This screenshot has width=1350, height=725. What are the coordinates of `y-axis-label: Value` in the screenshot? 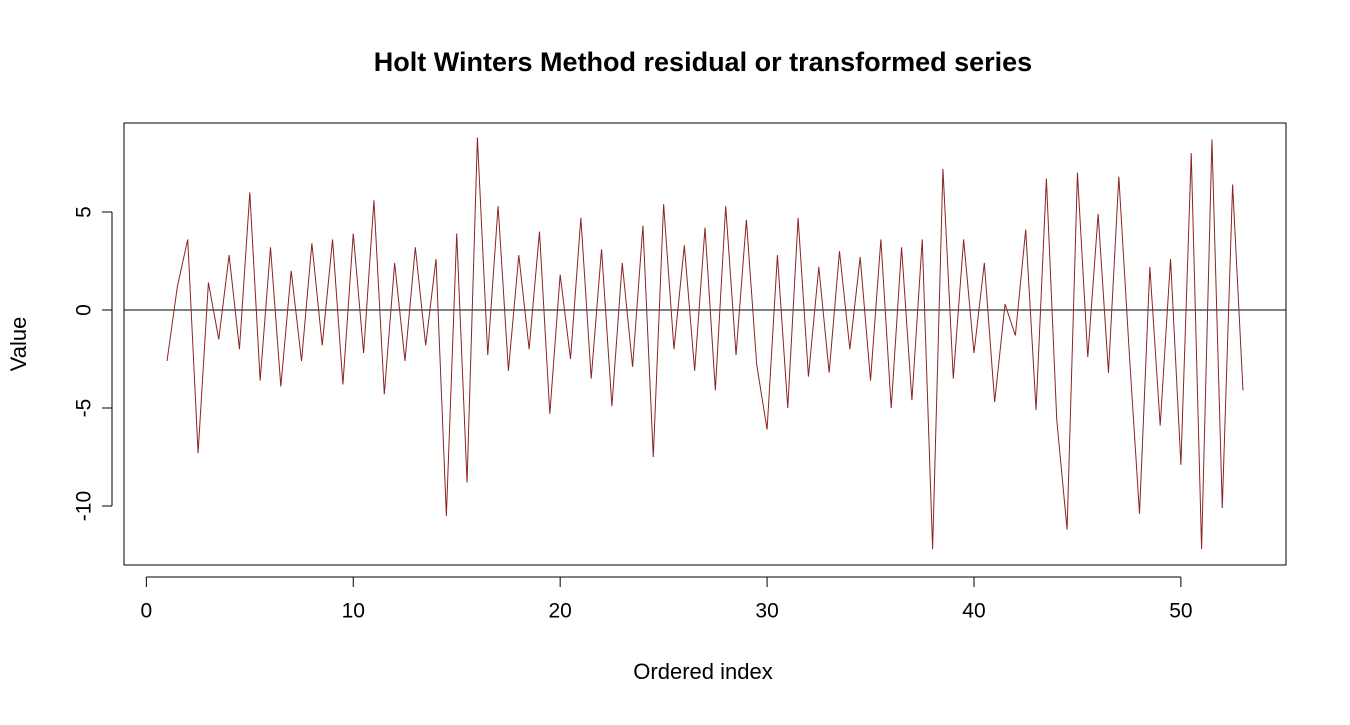 It's located at (18, 344).